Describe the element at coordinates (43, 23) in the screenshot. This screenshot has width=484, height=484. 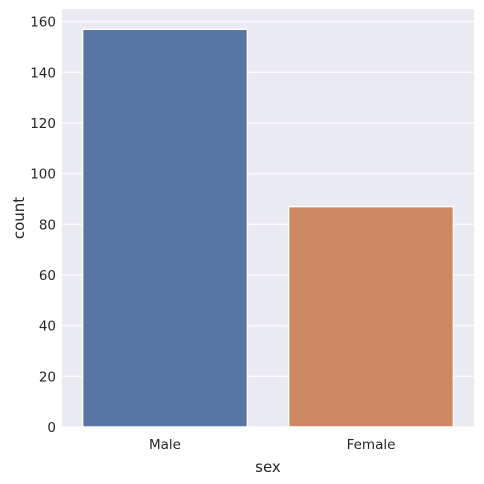
I see `y-tick-label: 160` at that location.